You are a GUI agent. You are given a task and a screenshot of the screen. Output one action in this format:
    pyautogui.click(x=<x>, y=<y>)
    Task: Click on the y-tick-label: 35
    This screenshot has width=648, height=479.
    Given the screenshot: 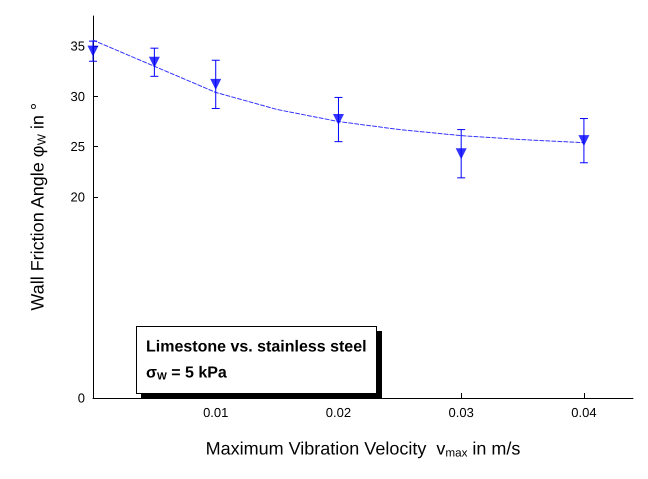 What is the action you would take?
    pyautogui.click(x=77, y=46)
    